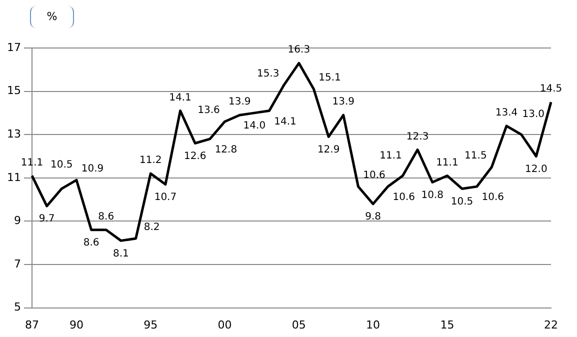 The width and height of the screenshot is (577, 337). Describe the element at coordinates (417, 136) in the screenshot. I see `data-label: 12.3` at that location.